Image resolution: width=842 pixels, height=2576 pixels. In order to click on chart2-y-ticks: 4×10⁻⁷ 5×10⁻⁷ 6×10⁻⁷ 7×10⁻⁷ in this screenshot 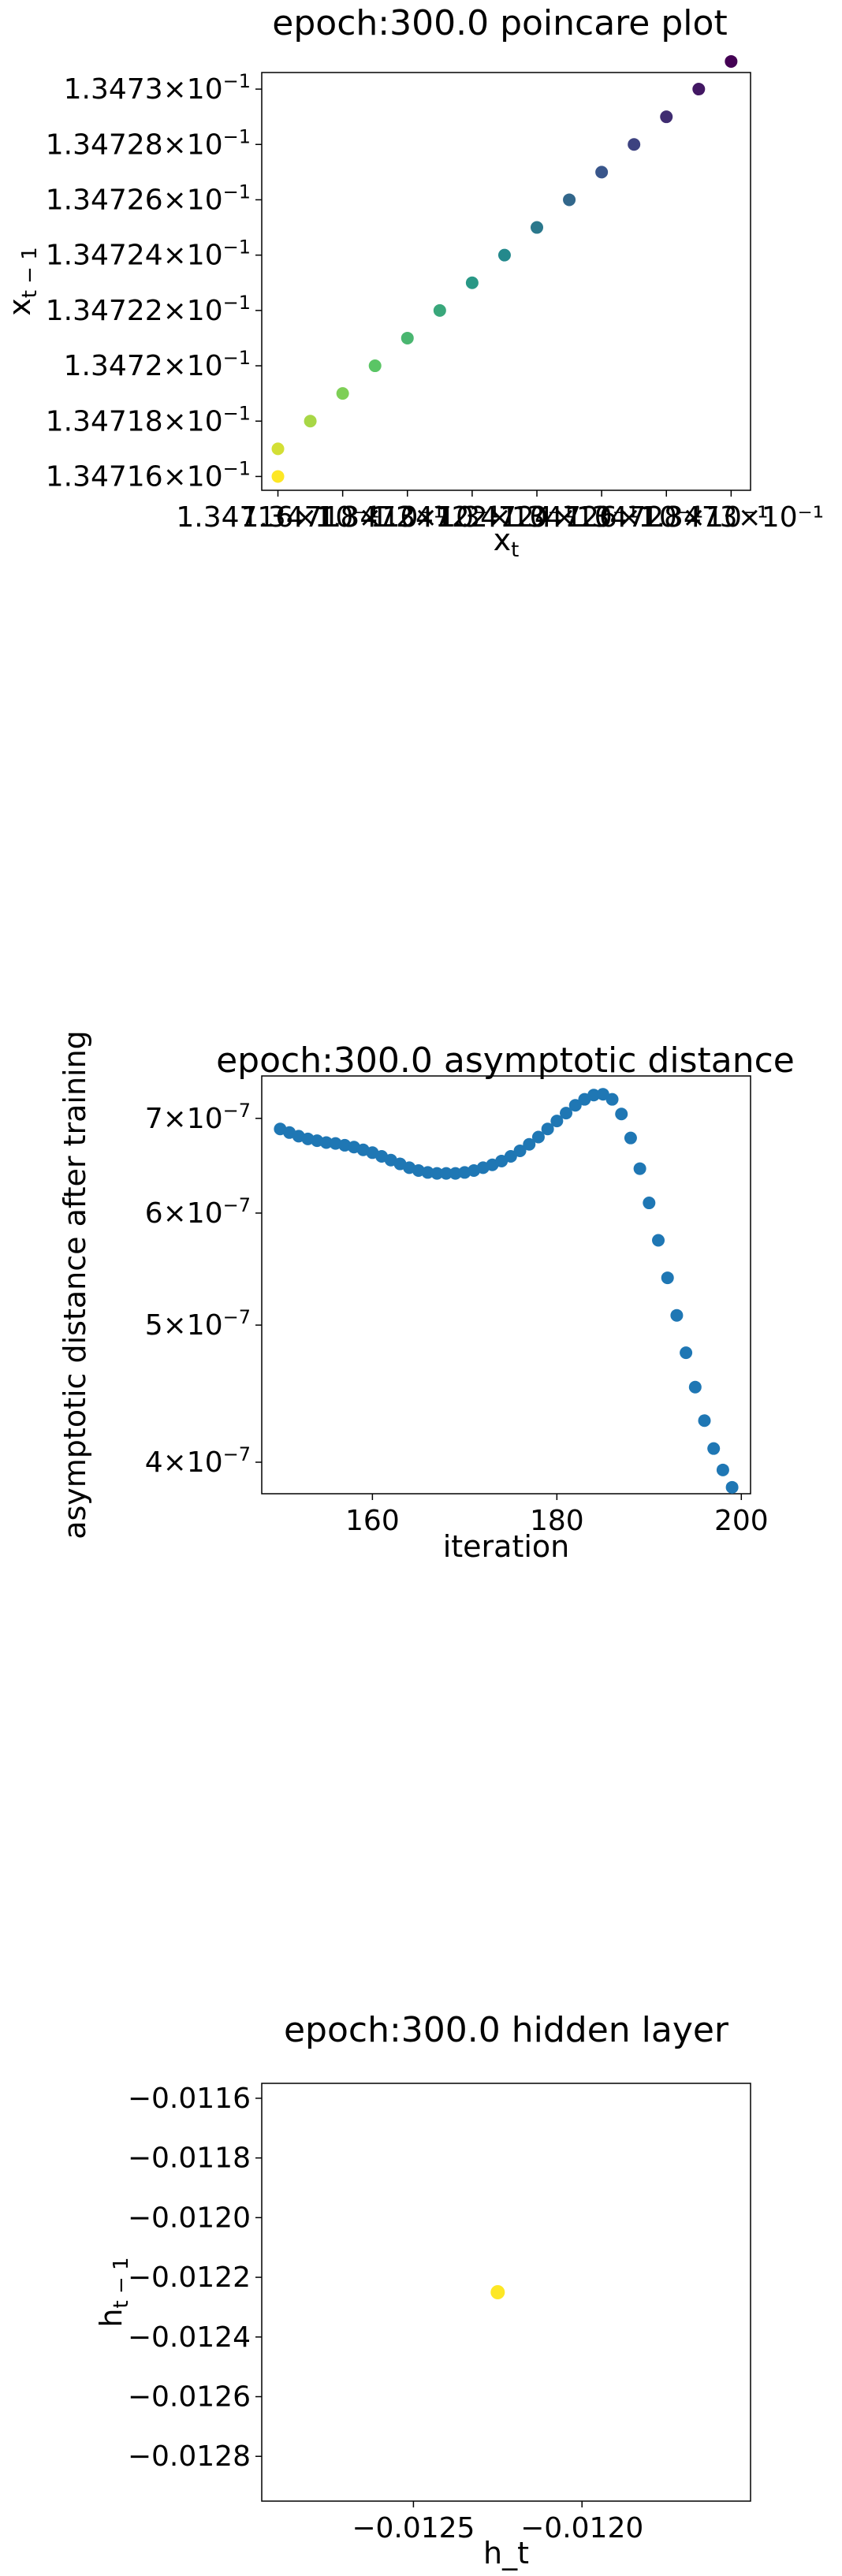, I will do `click(203, 1289)`.